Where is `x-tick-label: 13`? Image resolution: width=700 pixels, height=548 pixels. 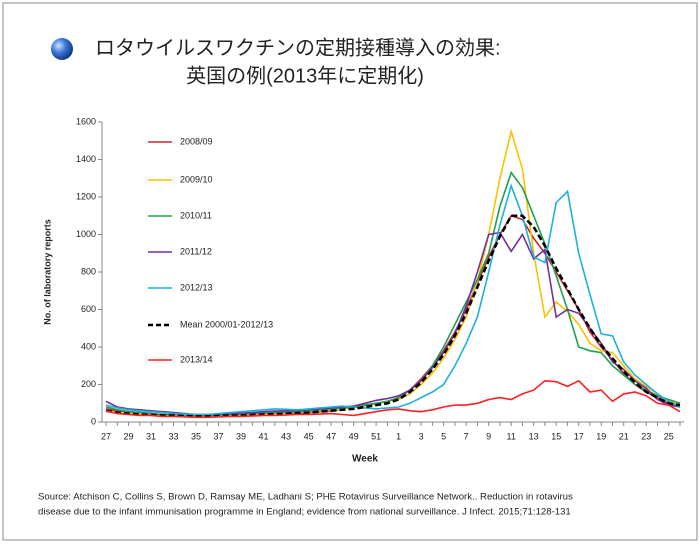 x-tick-label: 13 is located at coordinates (534, 436).